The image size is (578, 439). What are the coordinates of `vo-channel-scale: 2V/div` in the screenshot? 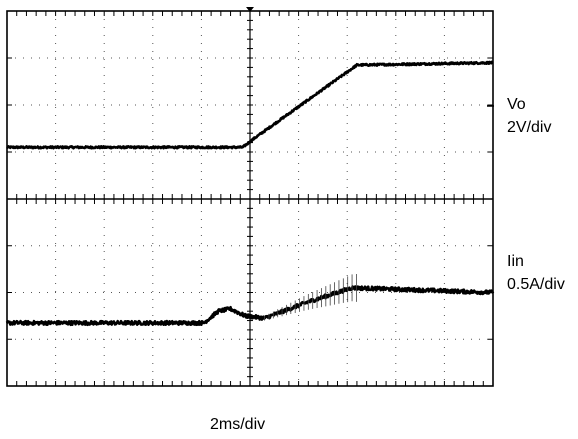 It's located at (529, 127).